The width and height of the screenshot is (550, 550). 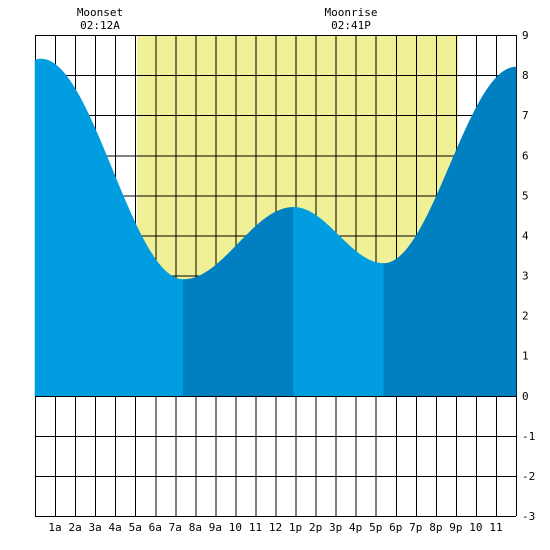 What do you see at coordinates (525, 155) in the screenshot?
I see `y-tick-label: 6` at bounding box center [525, 155].